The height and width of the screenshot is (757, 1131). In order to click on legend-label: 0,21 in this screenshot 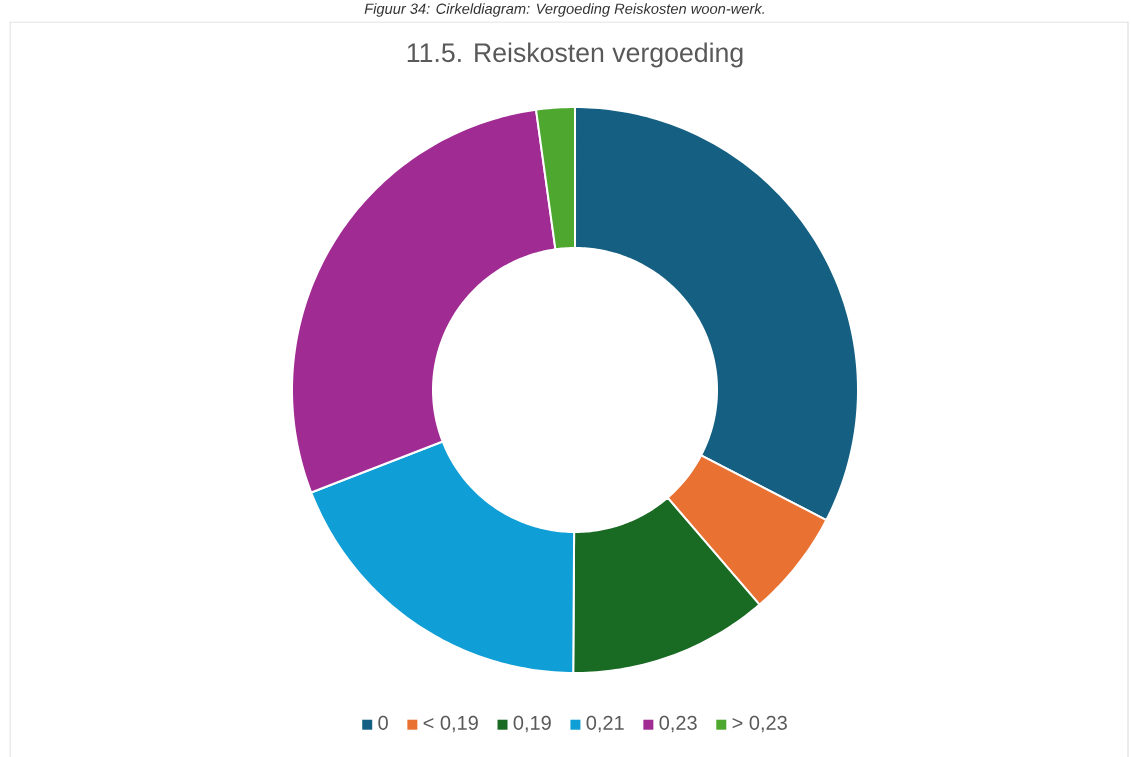, I will do `click(605, 724)`.